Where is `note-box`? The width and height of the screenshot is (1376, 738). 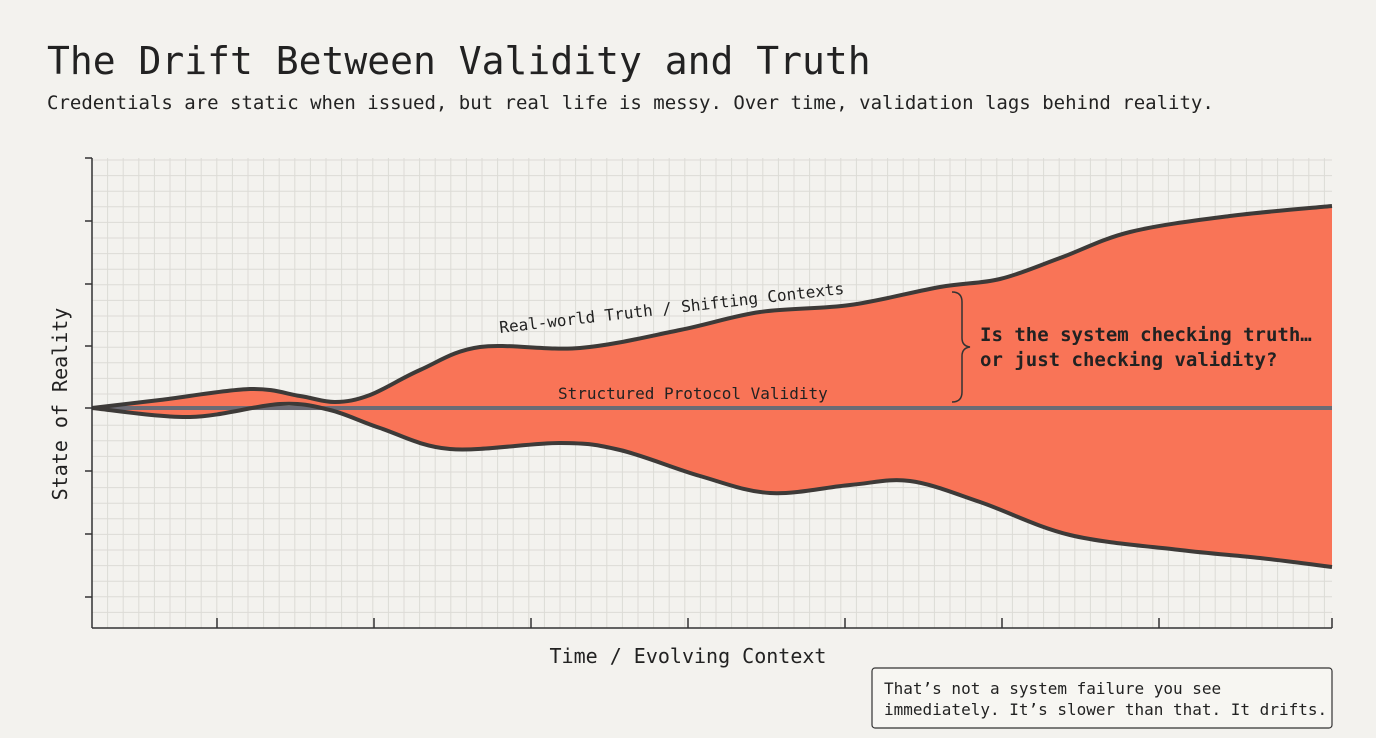
note-box is located at coordinates (1102, 698).